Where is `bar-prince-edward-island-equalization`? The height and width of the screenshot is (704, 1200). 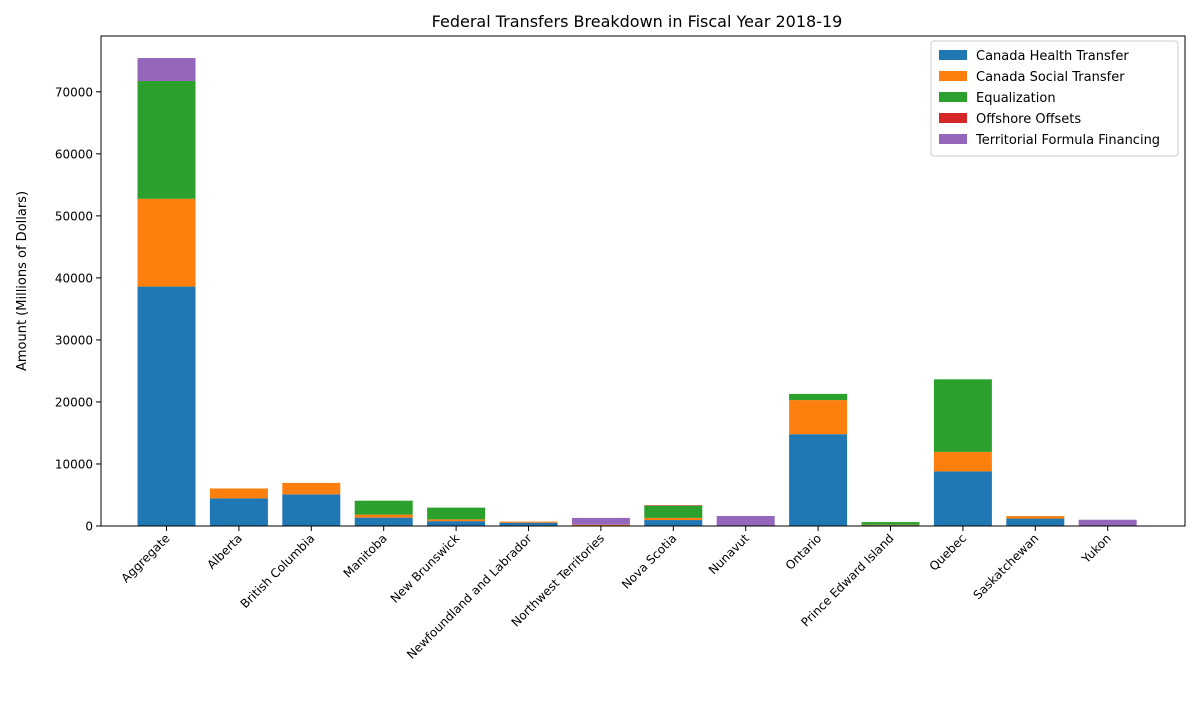
bar-prince-edward-island-equalization is located at coordinates (890, 523).